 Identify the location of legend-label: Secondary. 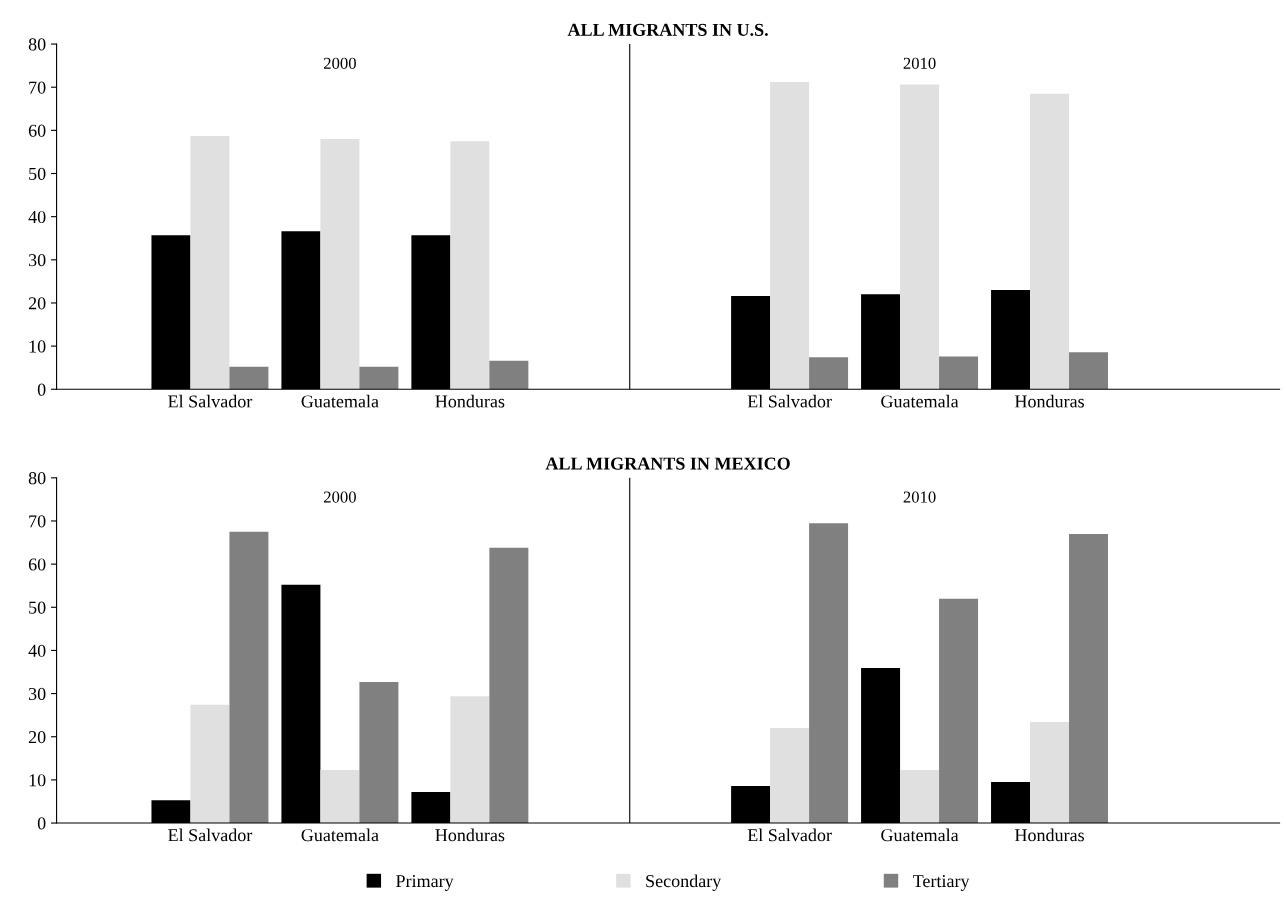
(684, 882).